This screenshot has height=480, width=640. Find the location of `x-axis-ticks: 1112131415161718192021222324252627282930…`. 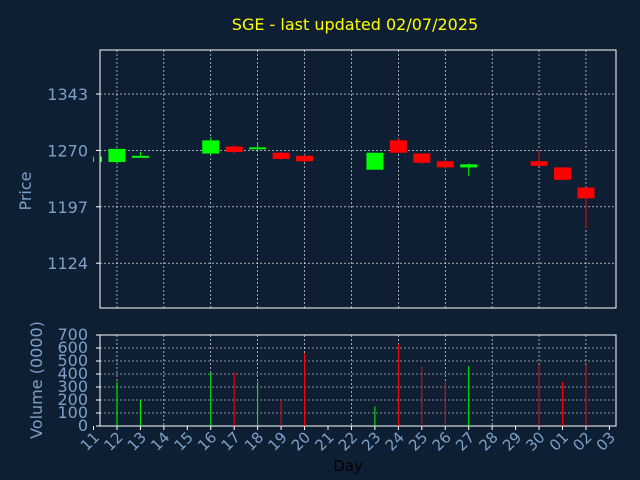

x-axis-ticks: 1112131415161718192021222324252627282930… is located at coordinates (348, 440).